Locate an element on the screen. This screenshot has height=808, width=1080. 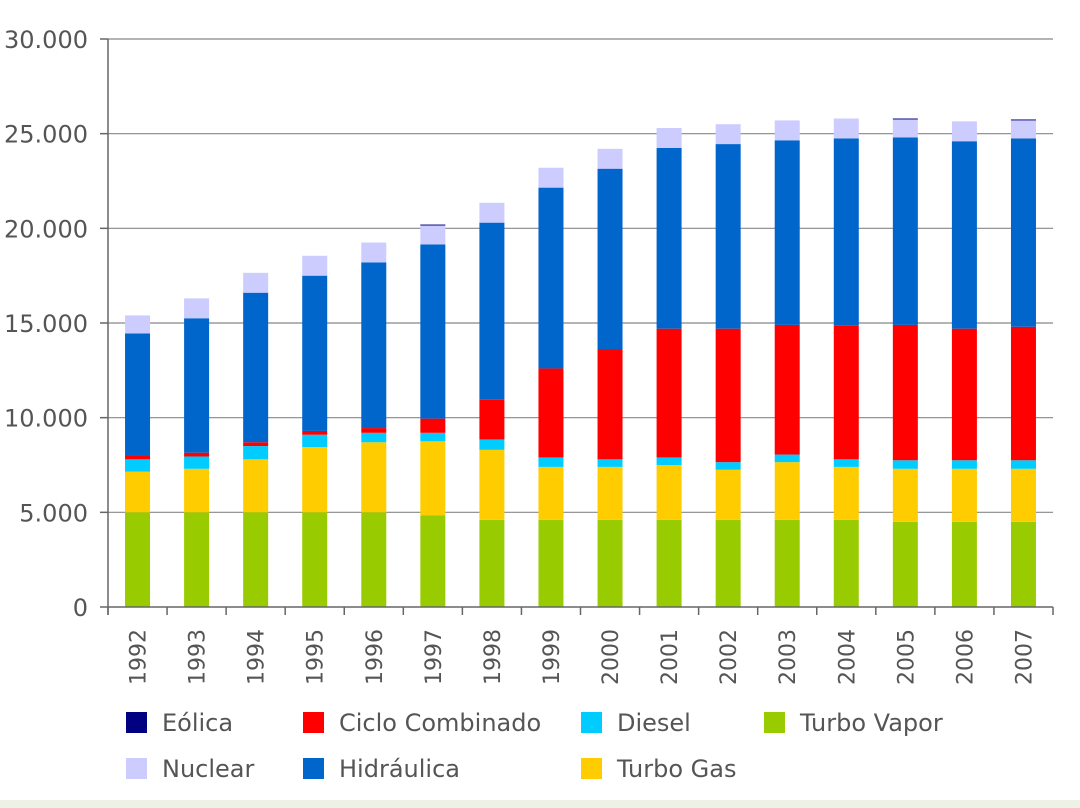
y-tick-label: 25.000 is located at coordinates (46, 135).